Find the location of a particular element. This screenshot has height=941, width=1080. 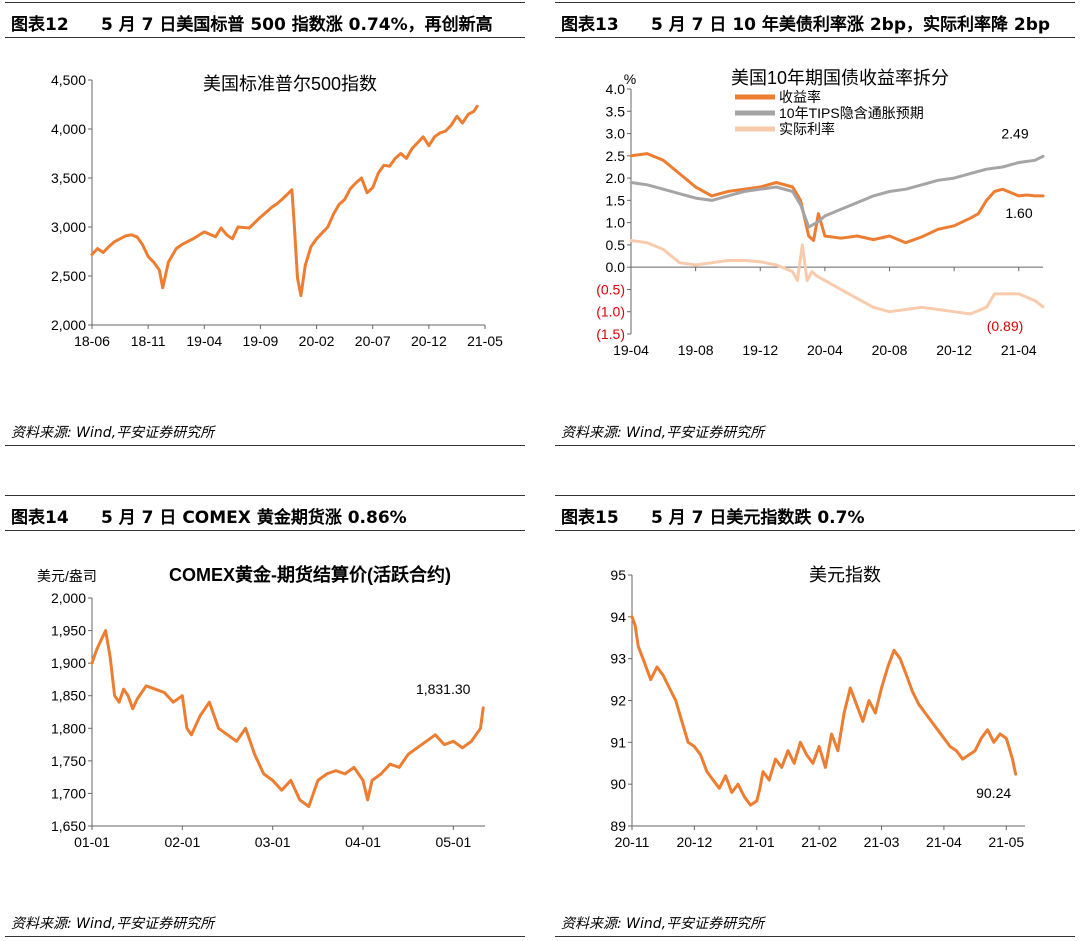

y-tick-label: (1.5) is located at coordinates (610, 334).